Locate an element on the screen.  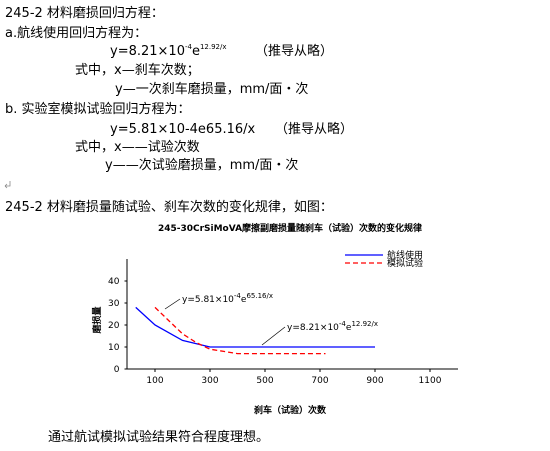
conclusion: 通过航试模拟试验结果符合程度理想。 is located at coordinates (158, 437).